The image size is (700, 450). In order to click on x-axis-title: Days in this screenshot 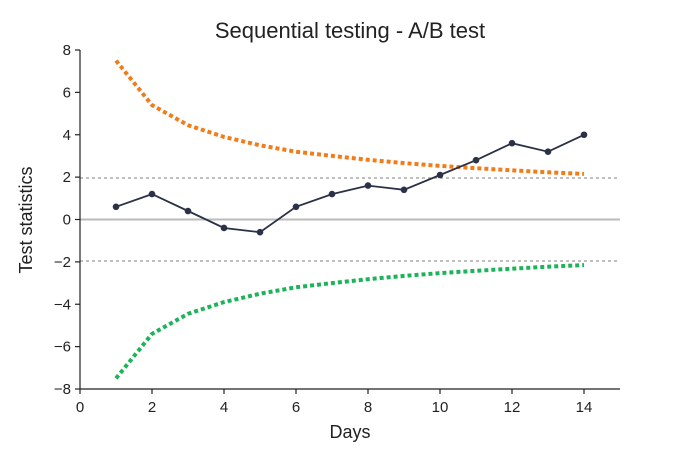, I will do `click(349, 432)`.